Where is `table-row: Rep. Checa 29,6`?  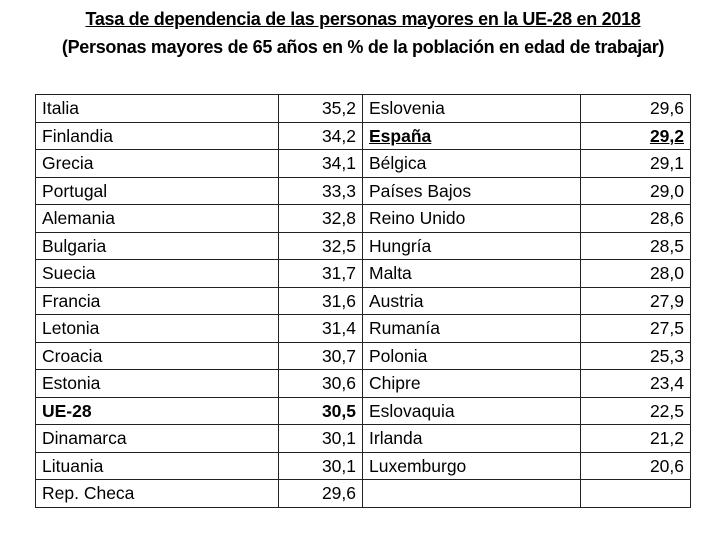 table-row: Rep. Checa 29,6 is located at coordinates (363, 493).